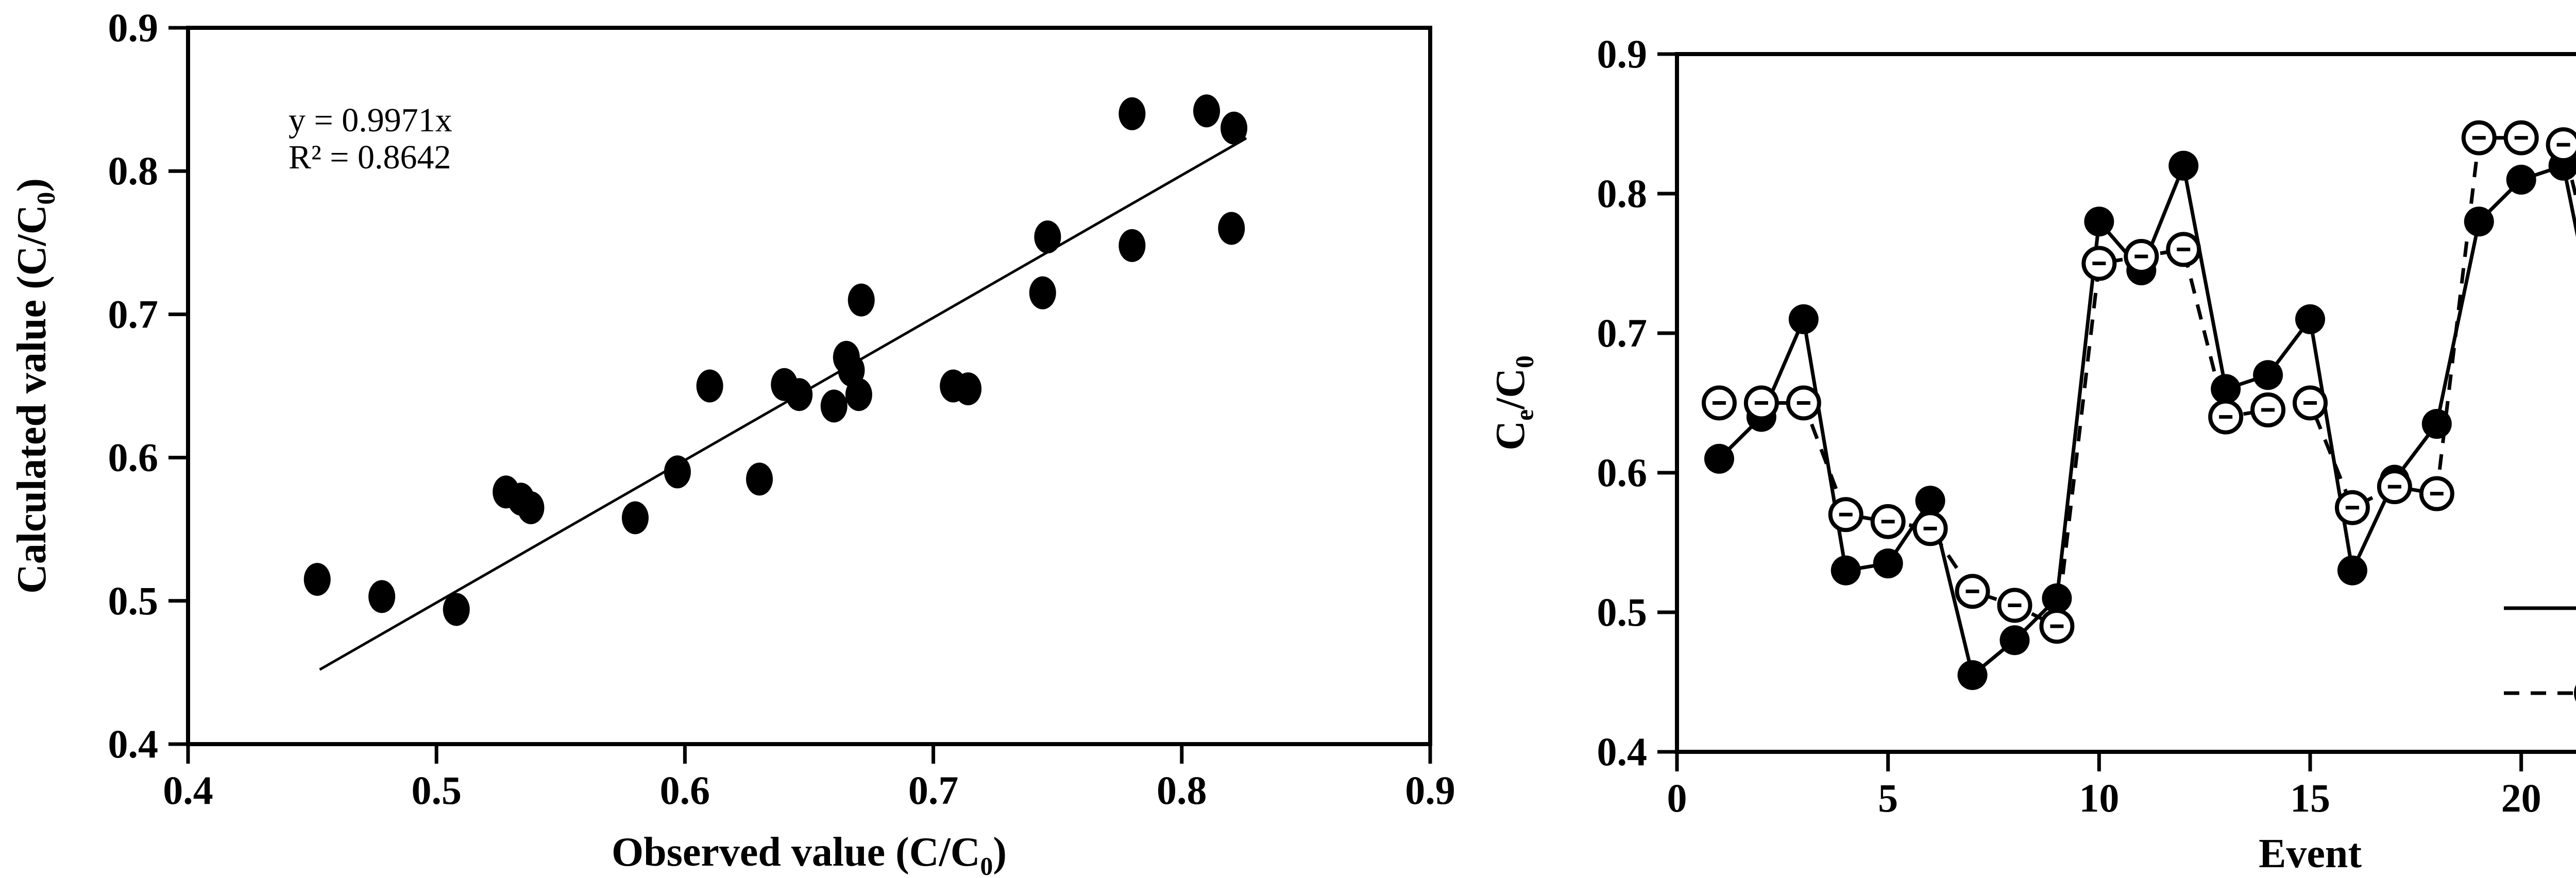 The height and width of the screenshot is (878, 2576). What do you see at coordinates (188, 791) in the screenshot?
I see `x-tick-label: 0.4` at bounding box center [188, 791].